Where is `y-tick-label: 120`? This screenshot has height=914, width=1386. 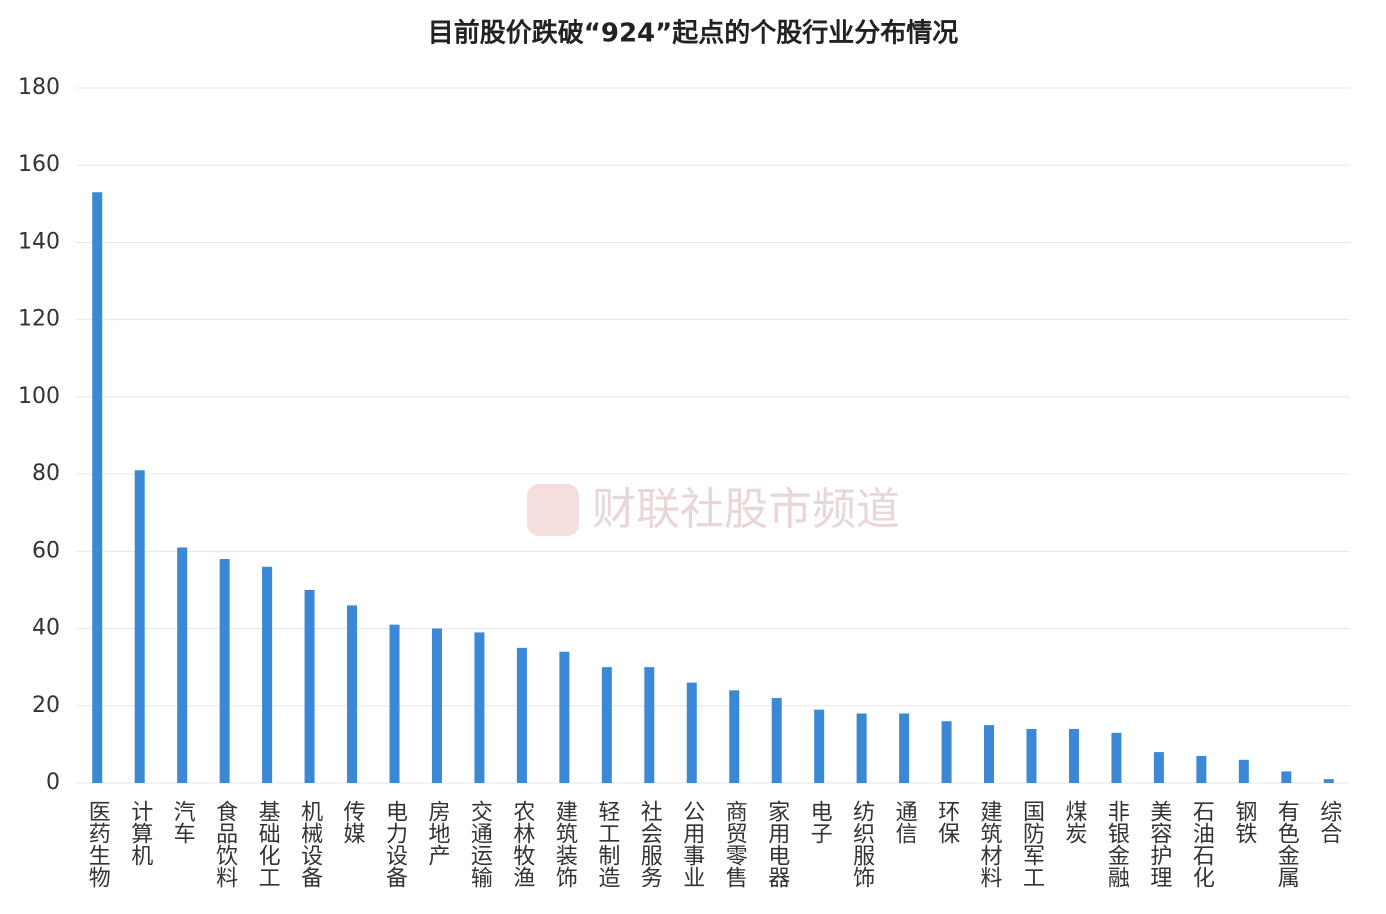 y-tick-label: 120 is located at coordinates (39, 319).